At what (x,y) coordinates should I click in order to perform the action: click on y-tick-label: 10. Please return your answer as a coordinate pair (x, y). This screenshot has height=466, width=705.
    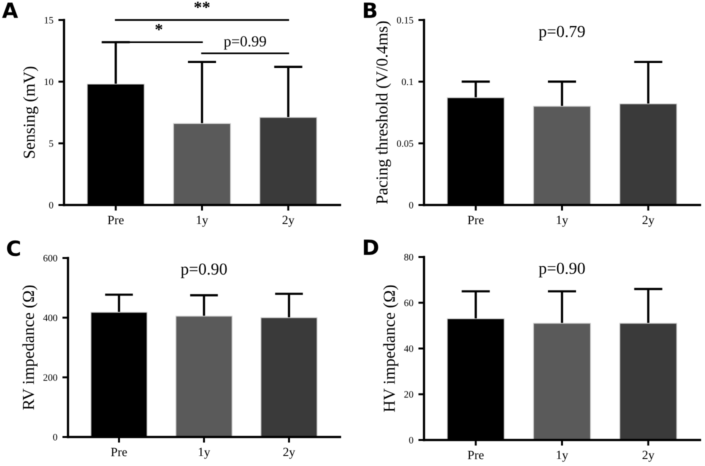
    Looking at the image, I should click on (49, 82).